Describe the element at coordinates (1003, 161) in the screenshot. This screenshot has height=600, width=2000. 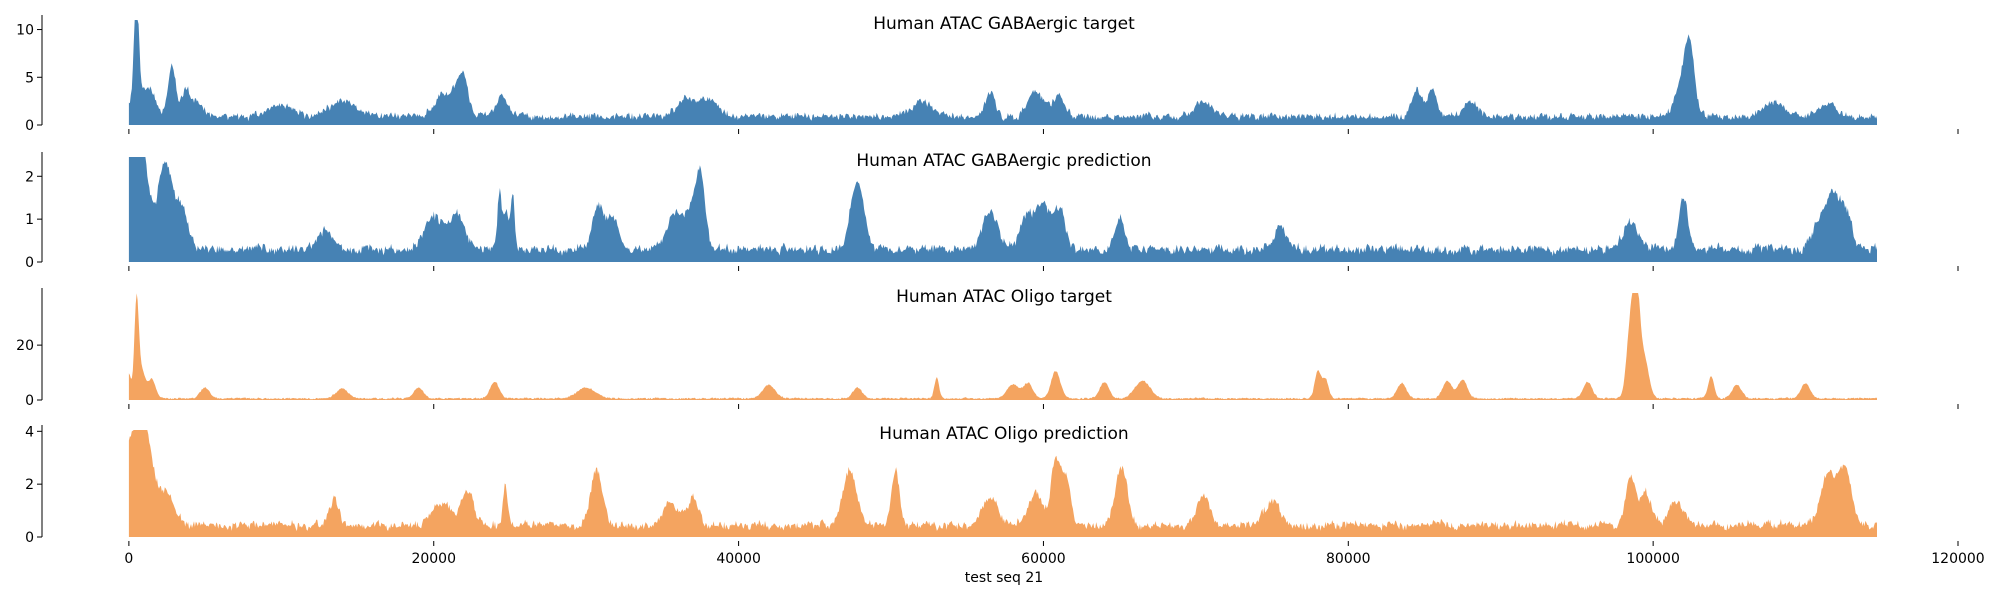
I see `panel-title: Human ATAC GABAergic prediction` at that location.